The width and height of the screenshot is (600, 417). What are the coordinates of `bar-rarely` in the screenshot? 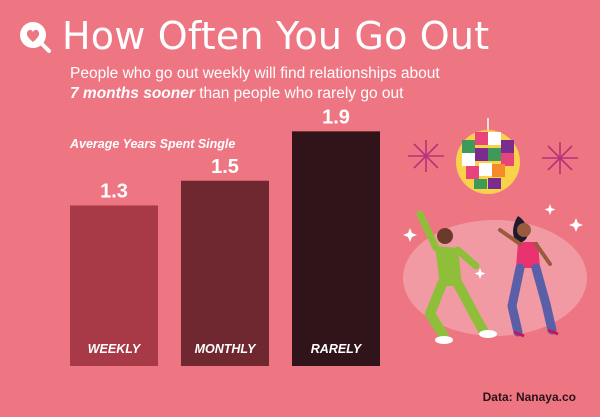 It's located at (336, 248).